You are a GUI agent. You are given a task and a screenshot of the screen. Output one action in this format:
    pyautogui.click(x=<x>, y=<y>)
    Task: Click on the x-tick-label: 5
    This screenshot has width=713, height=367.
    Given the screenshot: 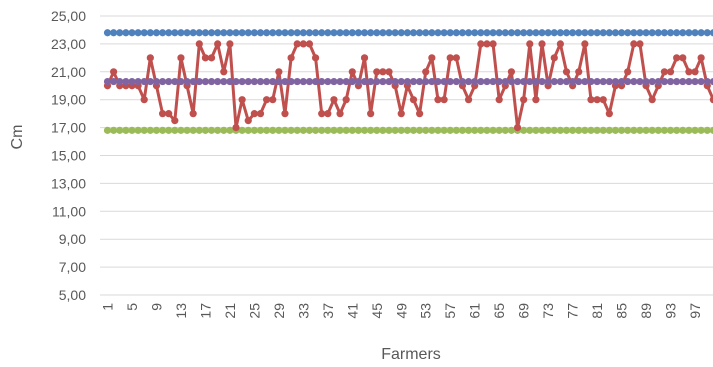 What is the action you would take?
    pyautogui.click(x=132, y=307)
    